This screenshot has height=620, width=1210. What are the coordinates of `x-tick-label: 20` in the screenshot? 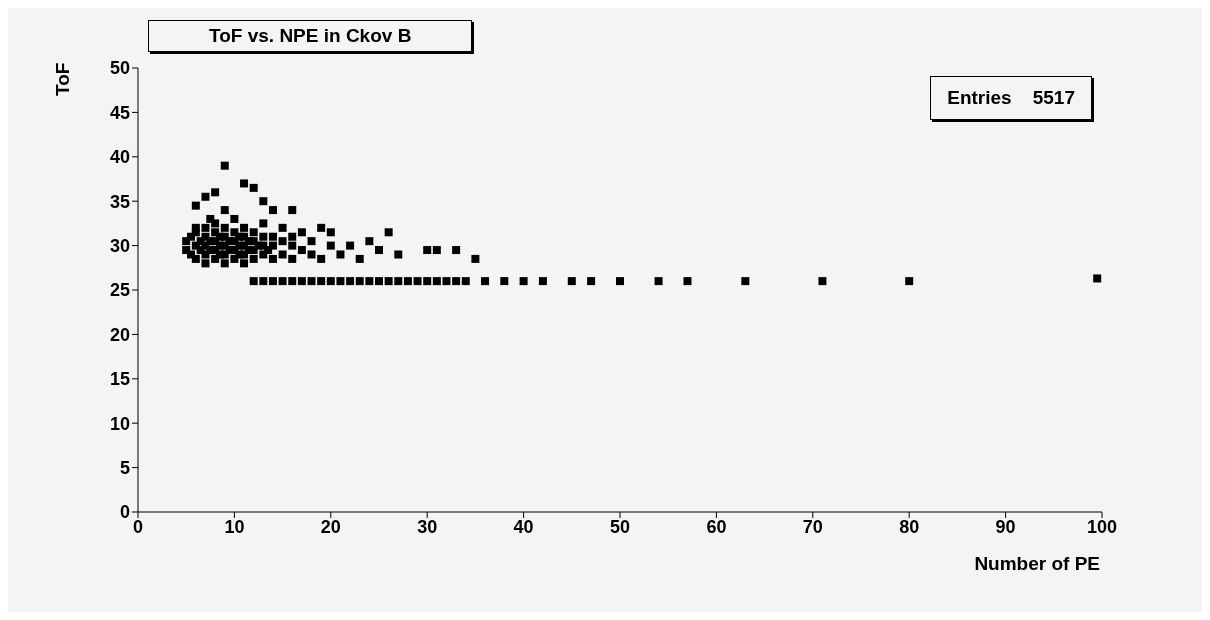 It's located at (330, 526).